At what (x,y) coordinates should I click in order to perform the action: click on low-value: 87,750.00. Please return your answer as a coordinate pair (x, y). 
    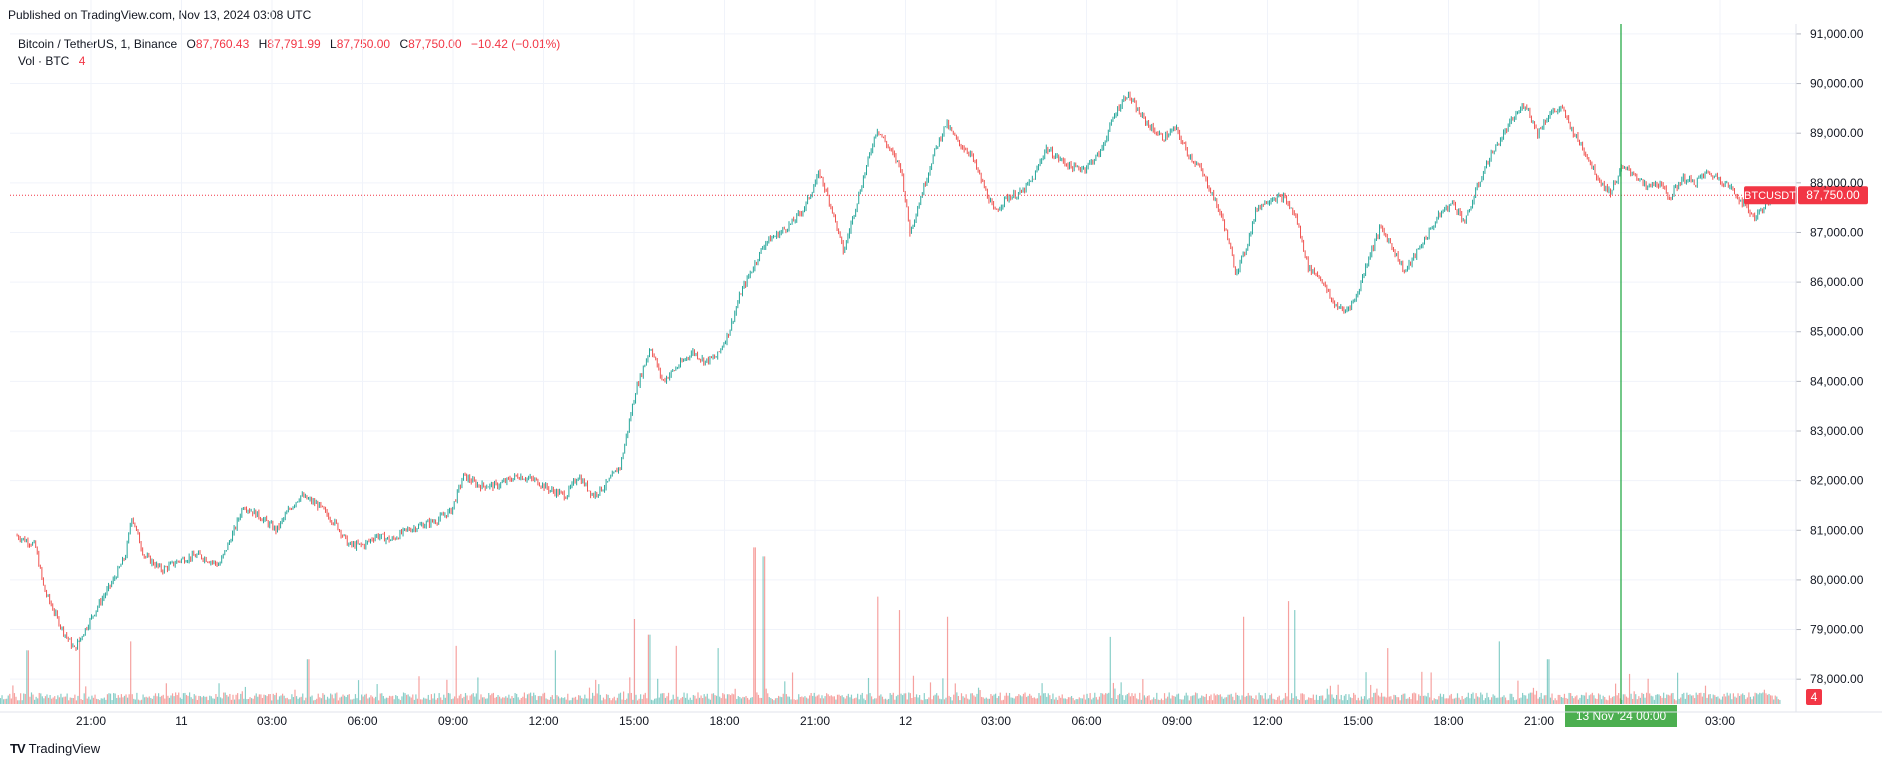
    Looking at the image, I should click on (363, 44).